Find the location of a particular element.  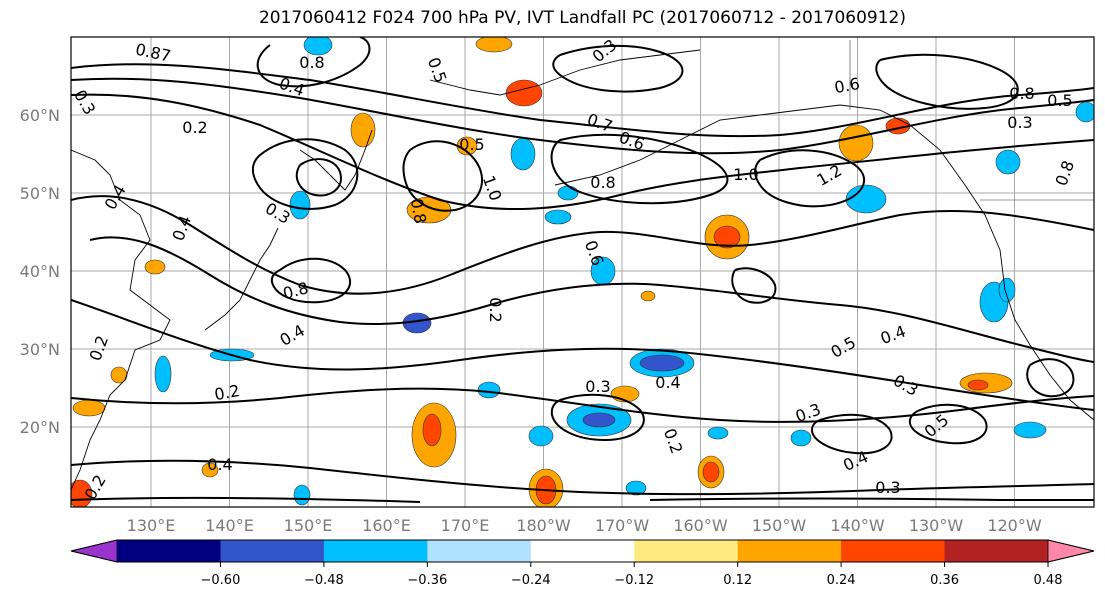

colorbar-tick-label: −0.12 is located at coordinates (634, 580).